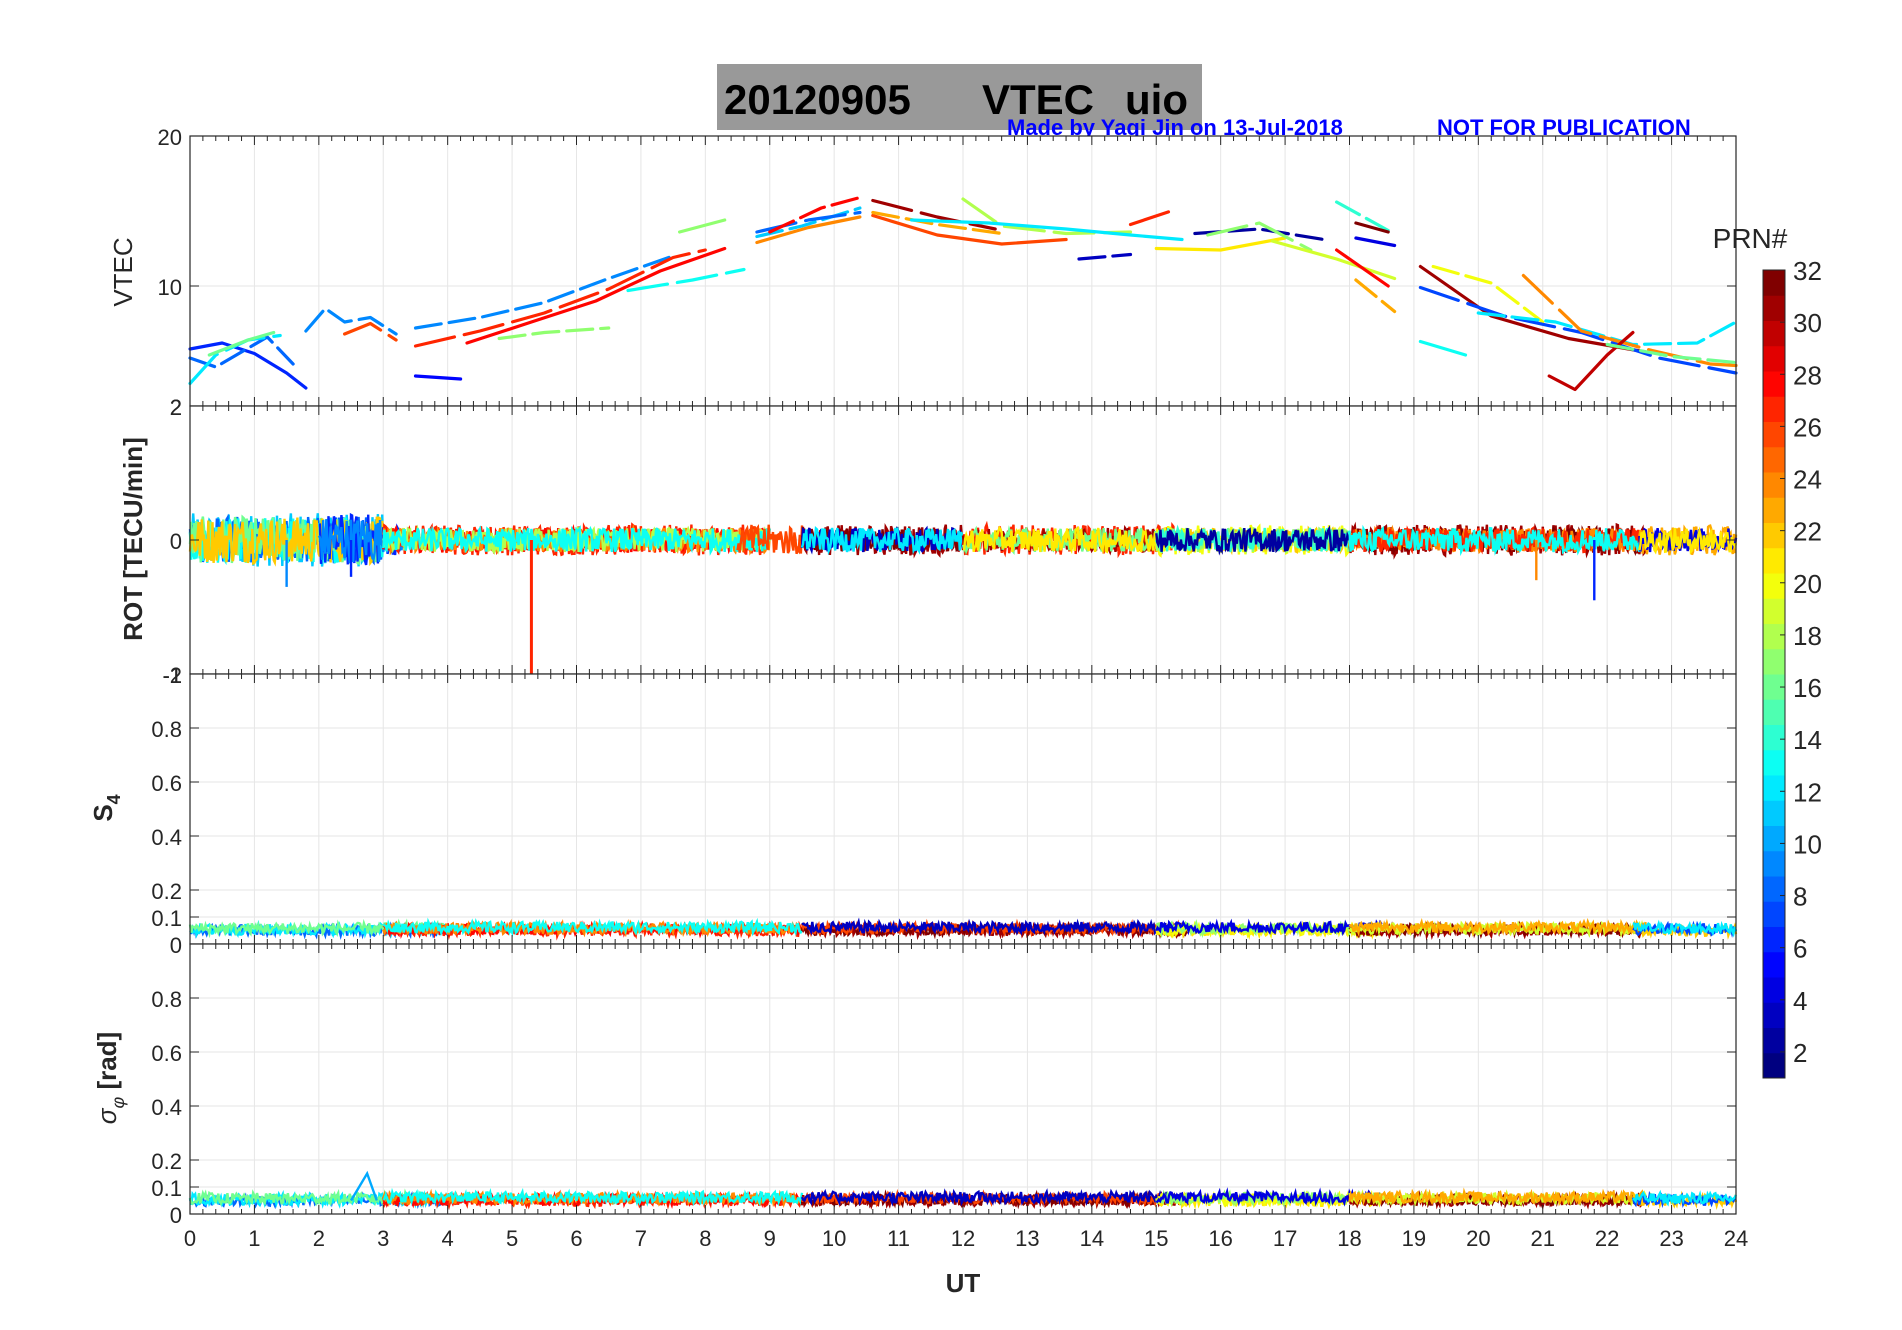 The image size is (1902, 1330). I want to click on colorbar-tick-label: 8, so click(1800, 897).